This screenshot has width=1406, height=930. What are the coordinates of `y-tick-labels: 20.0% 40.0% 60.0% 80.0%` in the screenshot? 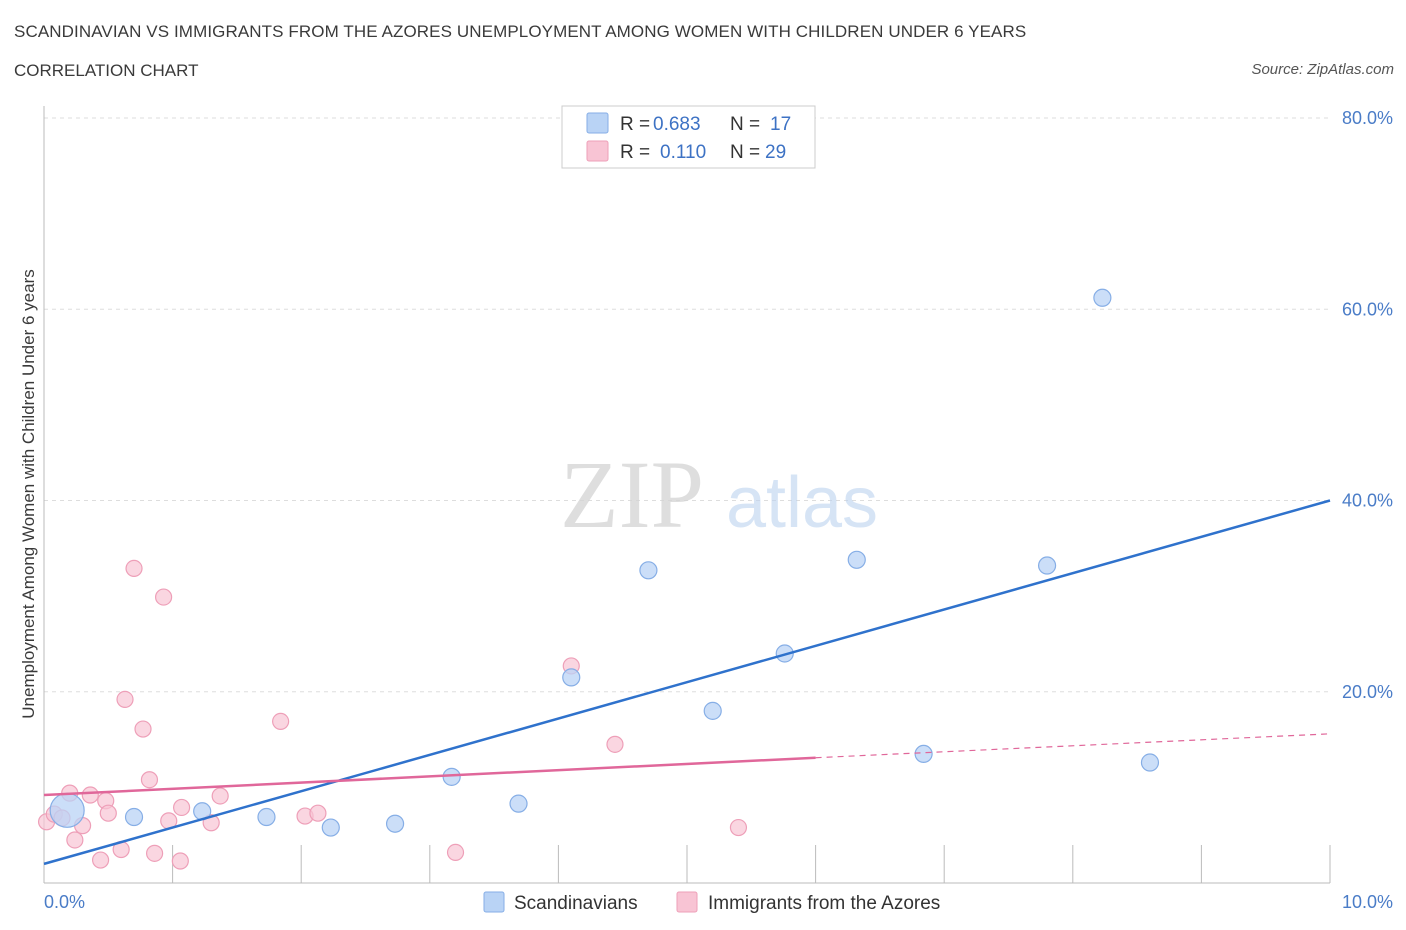 It's located at (1367, 405).